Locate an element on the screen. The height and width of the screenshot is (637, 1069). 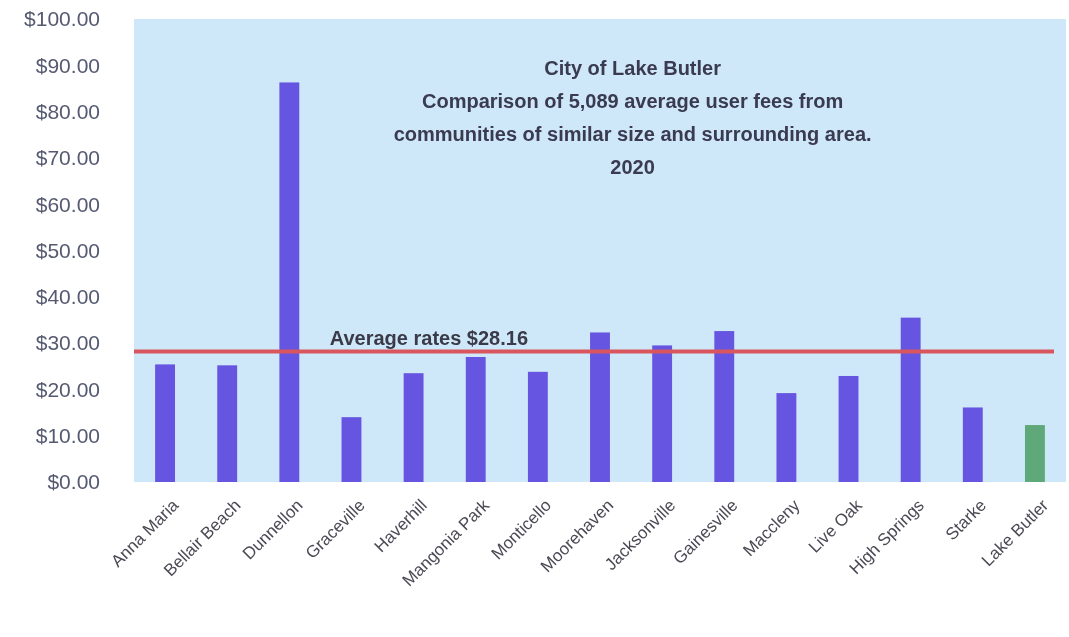
y-tick-label: $60.00 is located at coordinates (67, 204).